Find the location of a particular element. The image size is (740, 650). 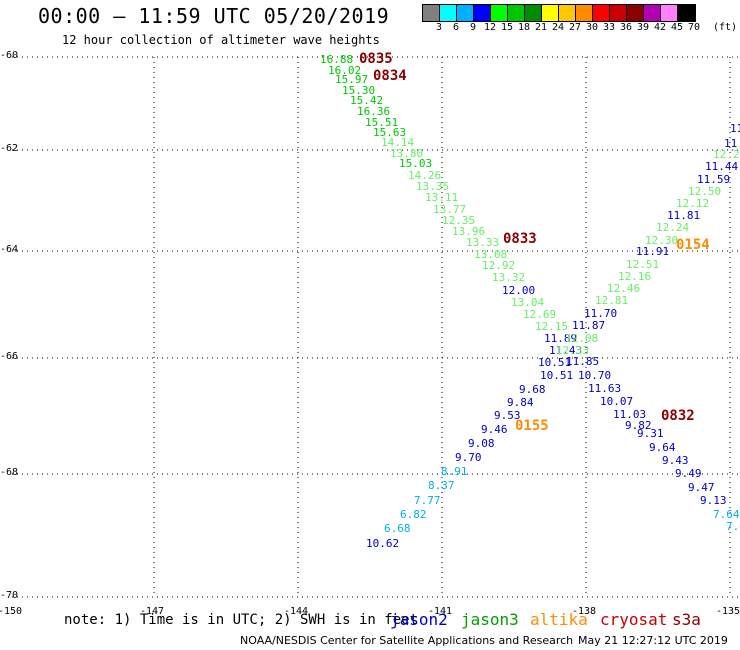

color-scale-bar is located at coordinates (559, 13).